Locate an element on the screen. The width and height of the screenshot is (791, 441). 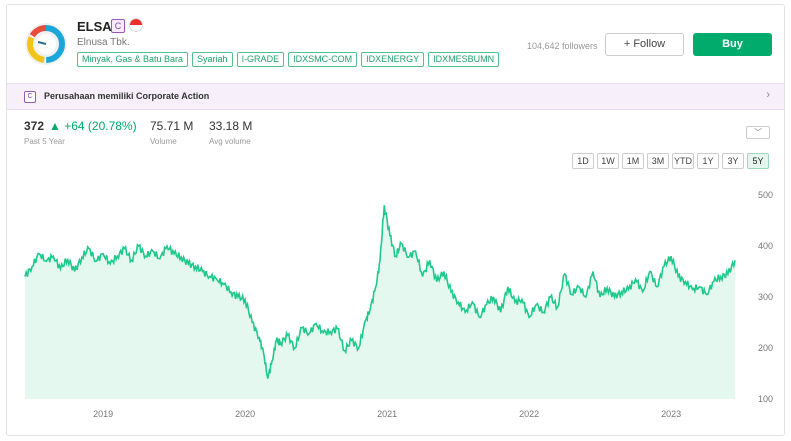
tag-syariah: Syariah is located at coordinates (212, 59).